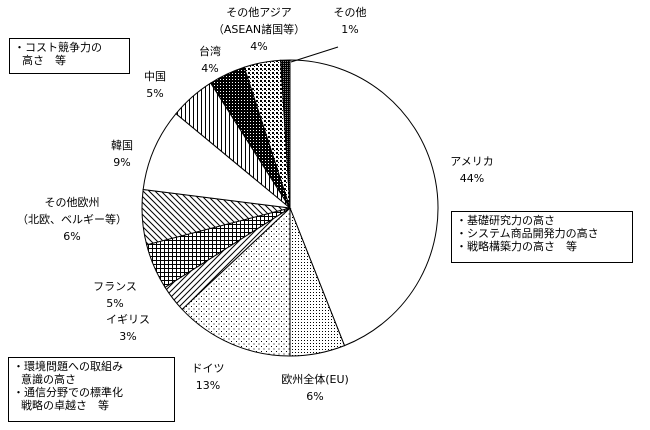 The image size is (650, 430). Describe the element at coordinates (208, 368) in the screenshot. I see `slice-name-label: ドイツ` at that location.